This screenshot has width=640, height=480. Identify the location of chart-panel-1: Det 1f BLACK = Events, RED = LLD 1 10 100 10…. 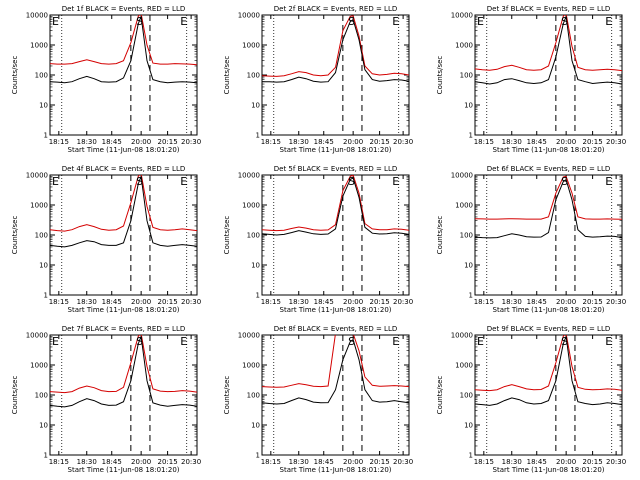
(106, 79).